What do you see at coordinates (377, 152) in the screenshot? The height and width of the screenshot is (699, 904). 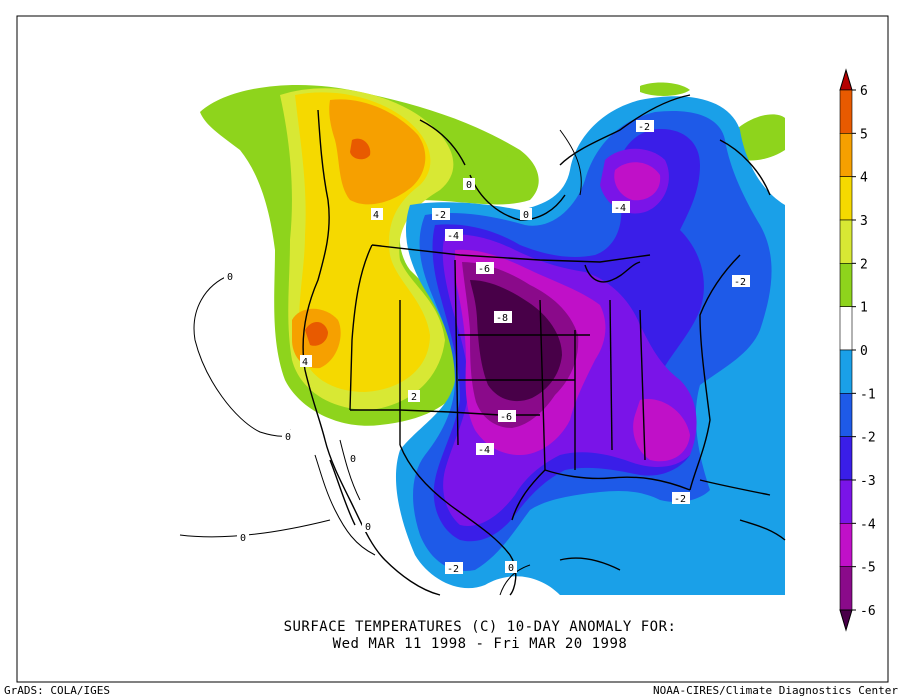 I see `anomaly-region-plus4-north` at bounding box center [377, 152].